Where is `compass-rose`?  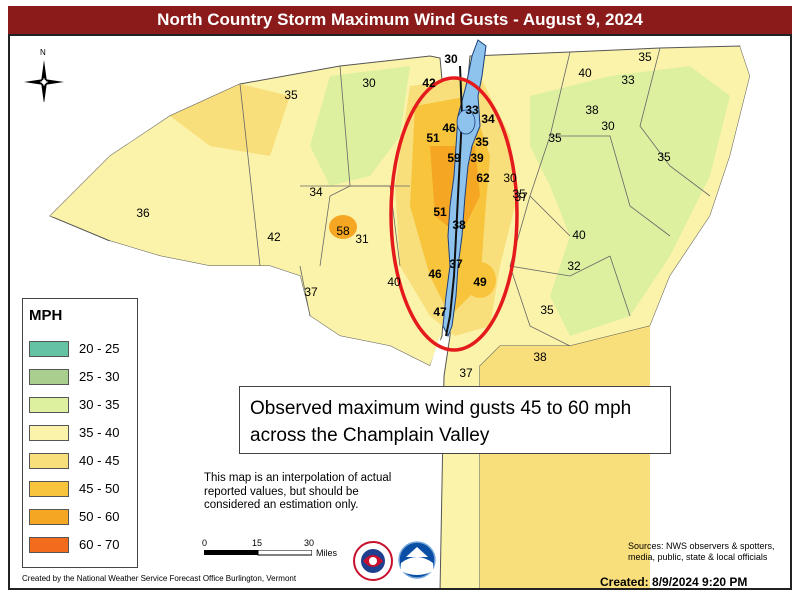 compass-rose is located at coordinates (44, 76).